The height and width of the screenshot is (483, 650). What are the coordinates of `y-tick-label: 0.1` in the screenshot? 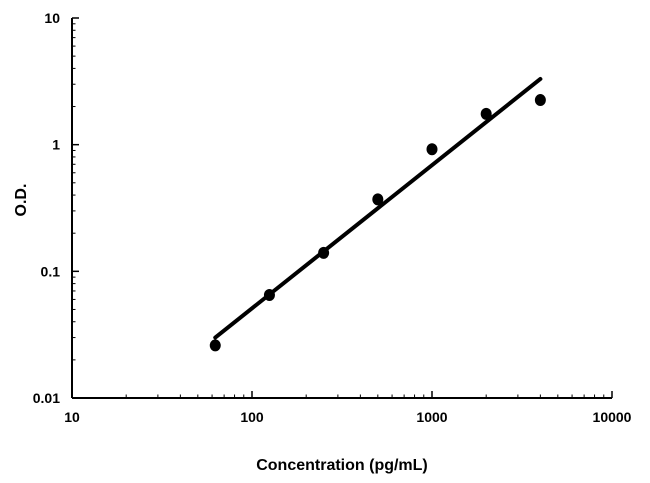 It's located at (51, 271).